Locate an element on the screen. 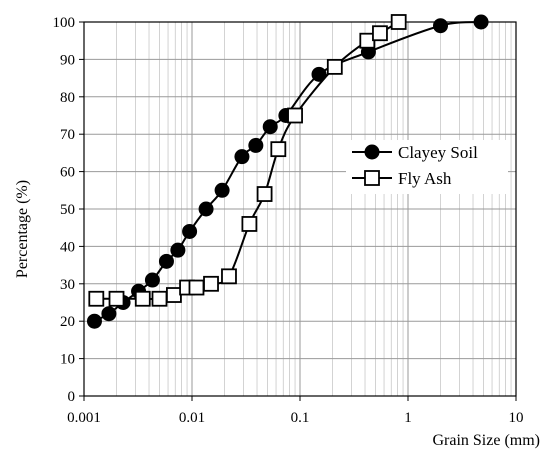 The height and width of the screenshot is (450, 542). y-tick-label: 10 is located at coordinates (67, 360).